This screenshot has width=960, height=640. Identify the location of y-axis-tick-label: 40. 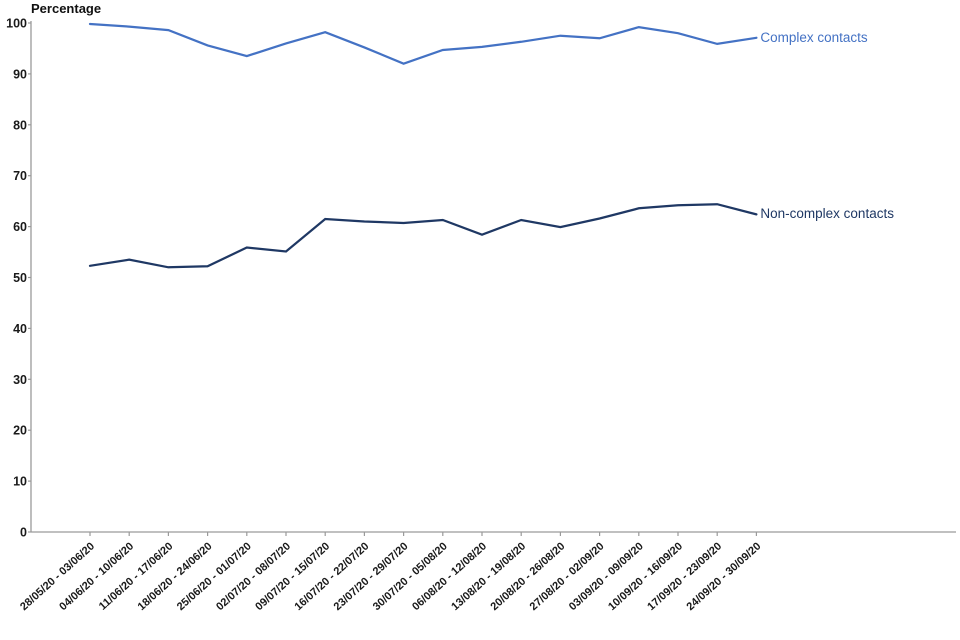
(20, 329).